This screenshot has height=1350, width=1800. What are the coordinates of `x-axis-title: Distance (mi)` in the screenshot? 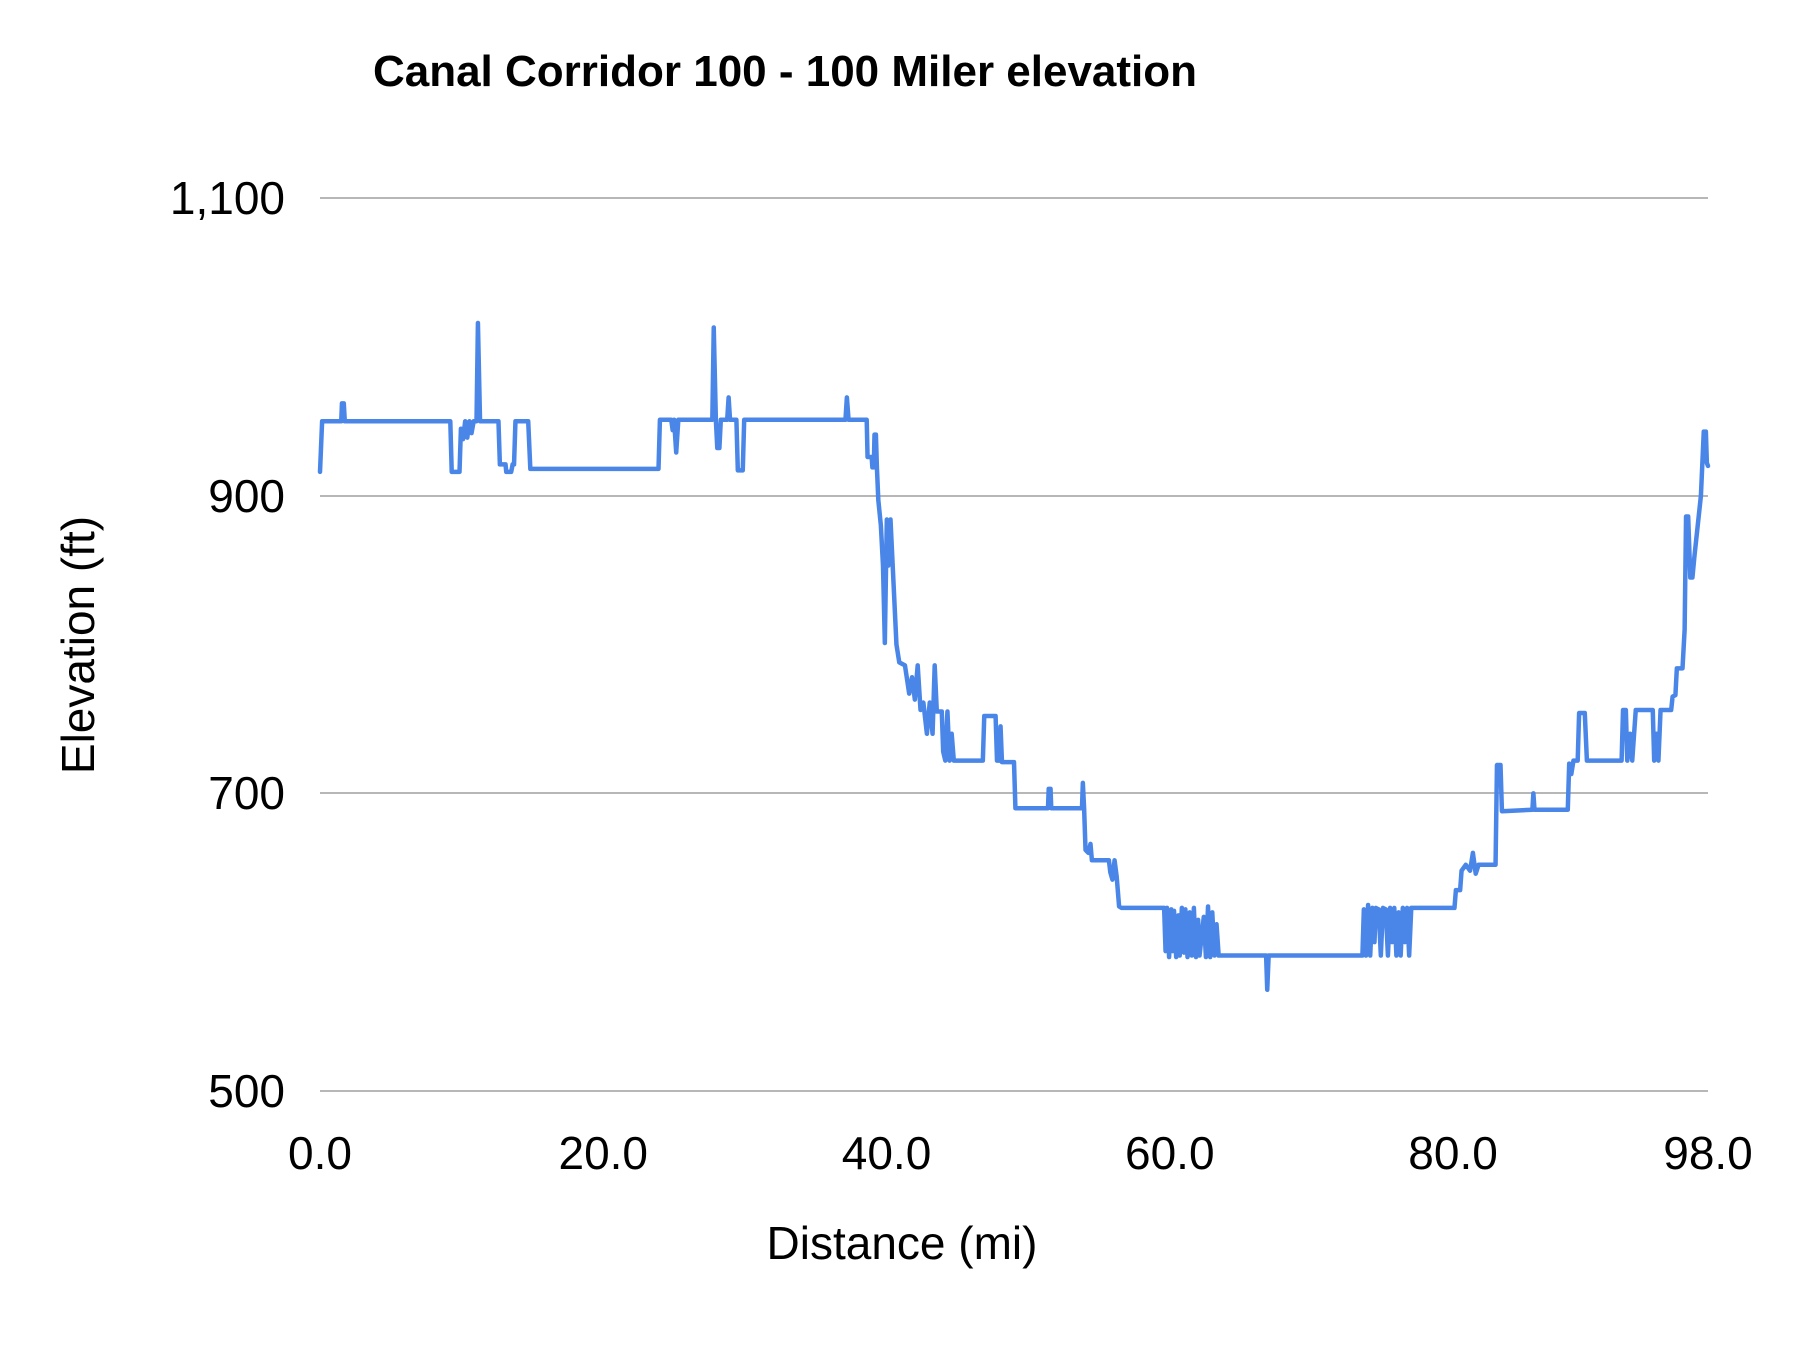 It's located at (902, 1243).